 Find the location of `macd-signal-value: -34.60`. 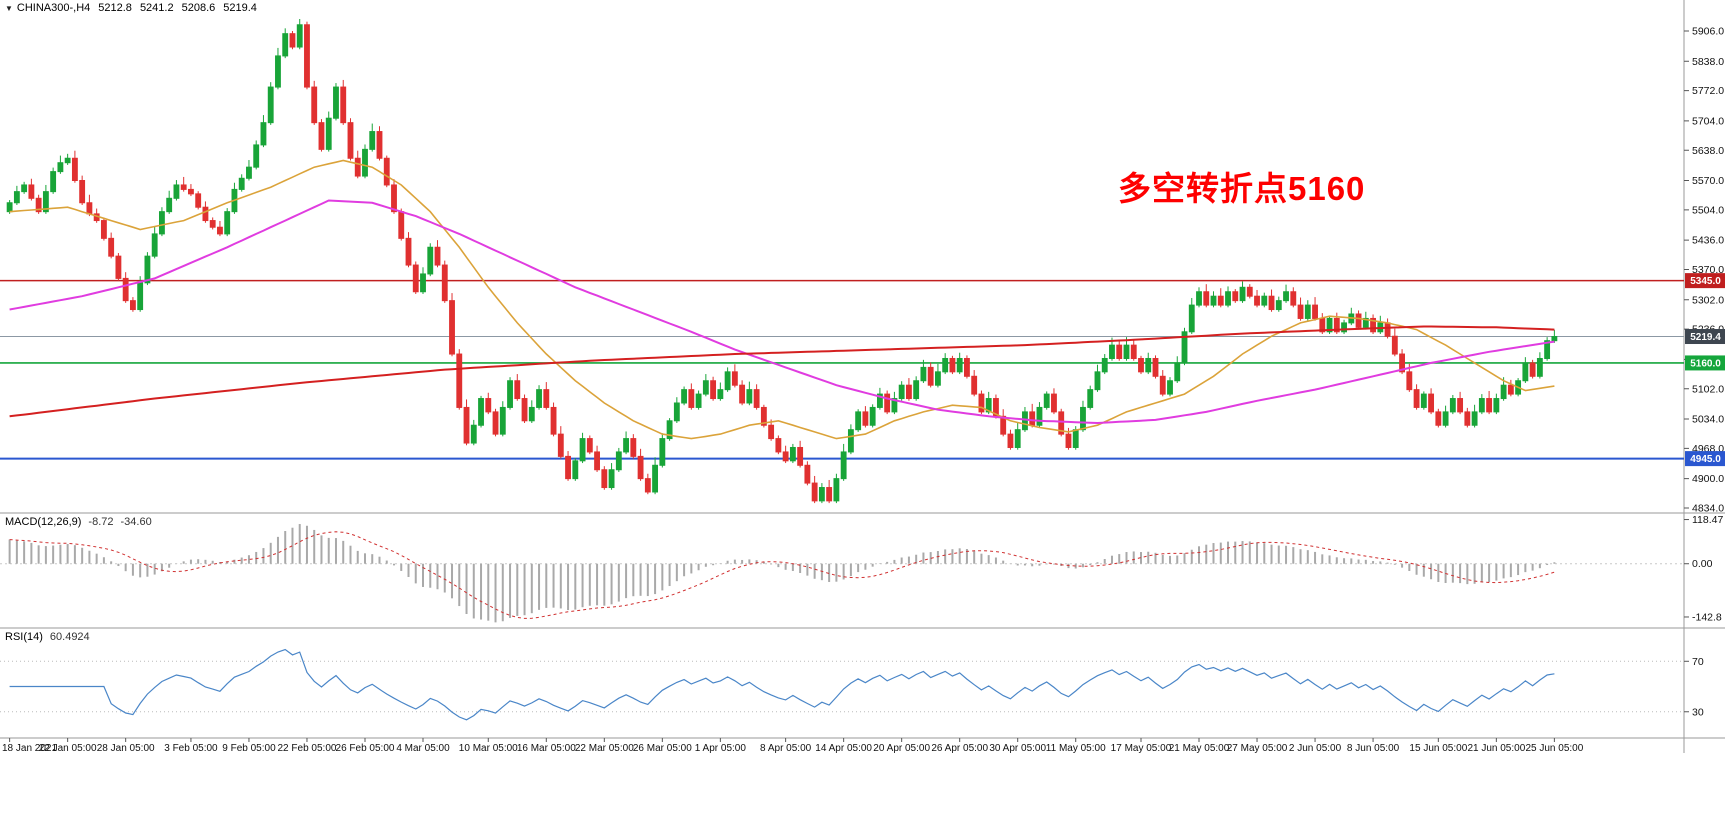

macd-signal-value: -34.60 is located at coordinates (136, 522).